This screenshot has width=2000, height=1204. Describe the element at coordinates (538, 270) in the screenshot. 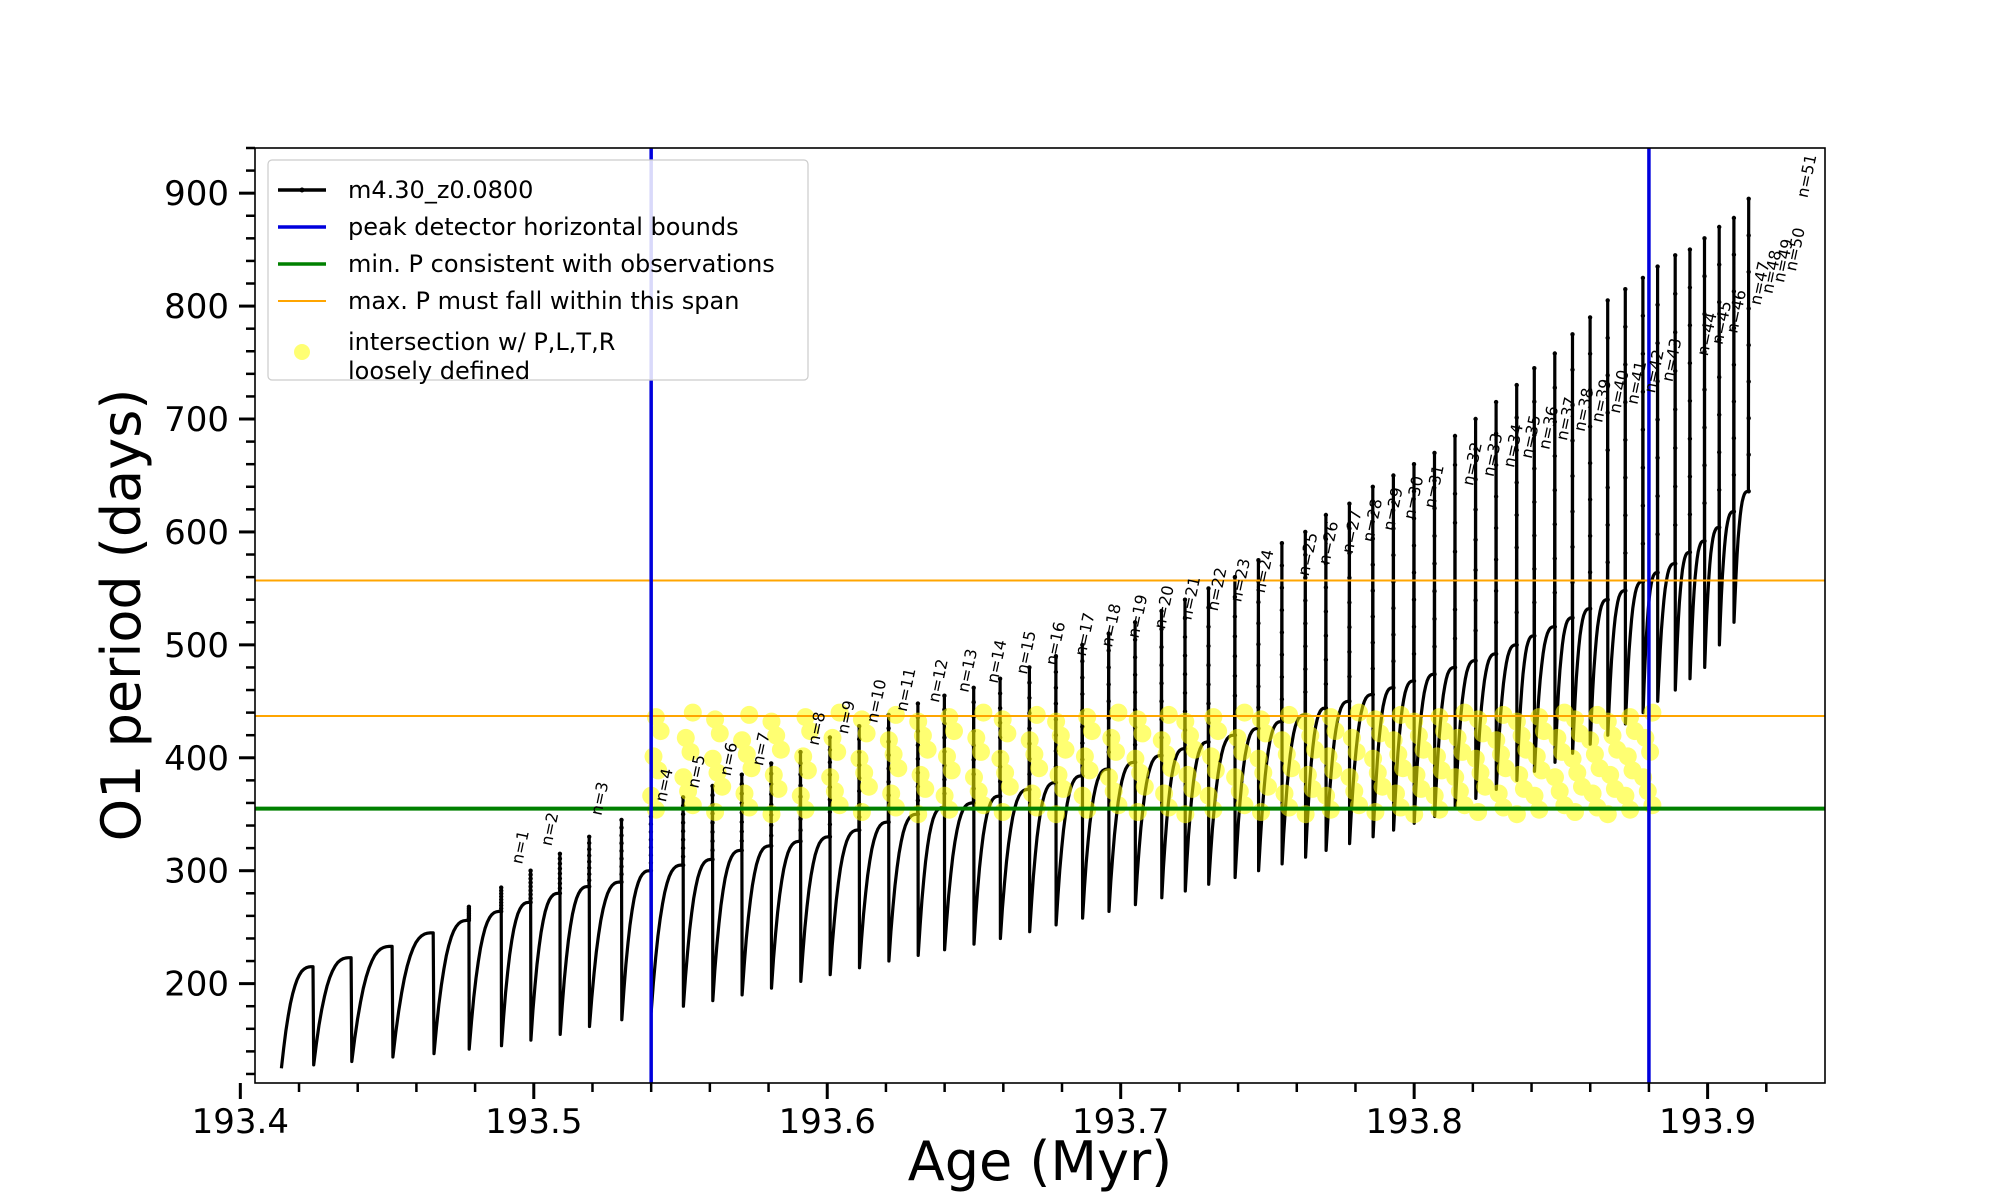

I see `legend-box` at that location.